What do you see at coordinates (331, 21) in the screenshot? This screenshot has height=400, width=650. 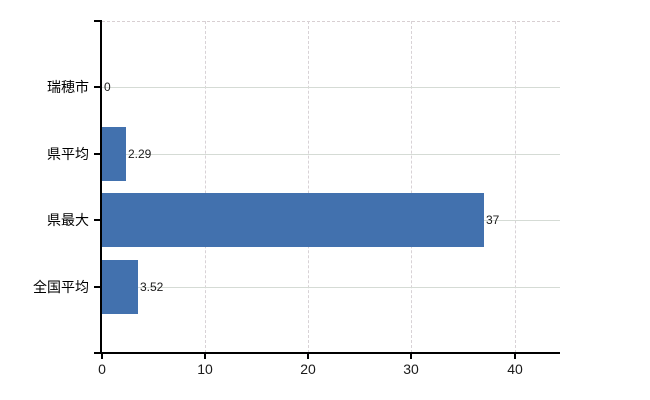 I see `plot-top-border` at bounding box center [331, 21].